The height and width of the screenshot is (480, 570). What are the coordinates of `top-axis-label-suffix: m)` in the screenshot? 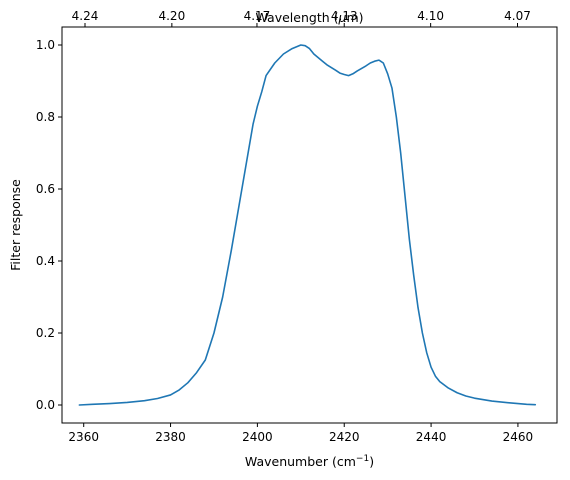 It's located at (354, 17).